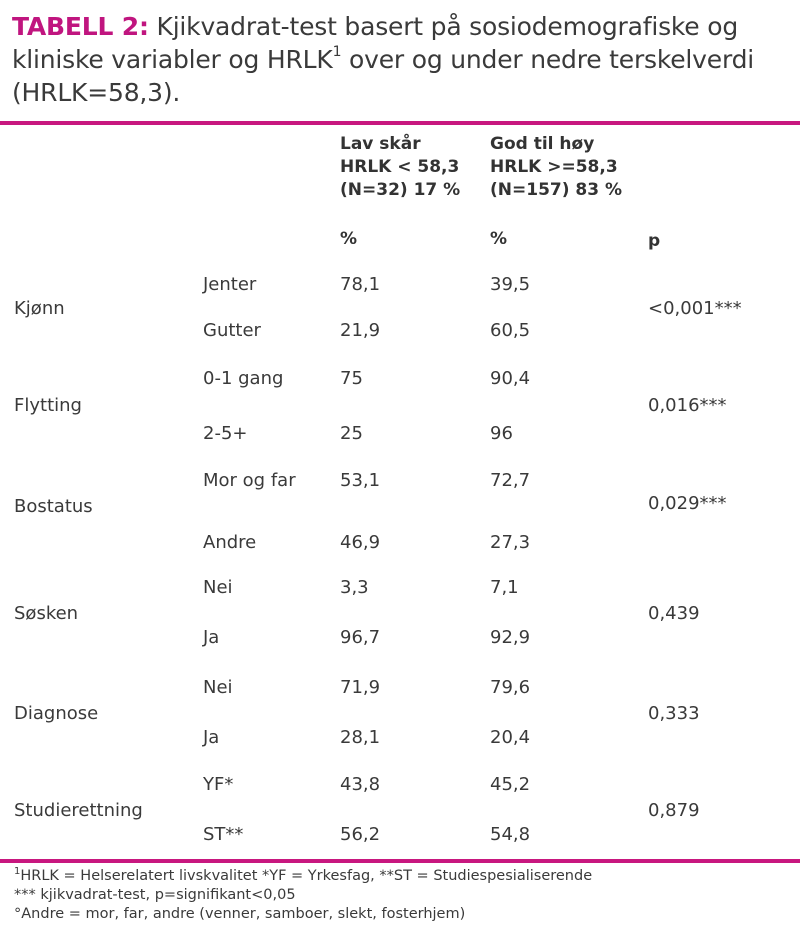  What do you see at coordinates (360, 330) in the screenshot?
I see `low-score-percent: 21,9` at bounding box center [360, 330].